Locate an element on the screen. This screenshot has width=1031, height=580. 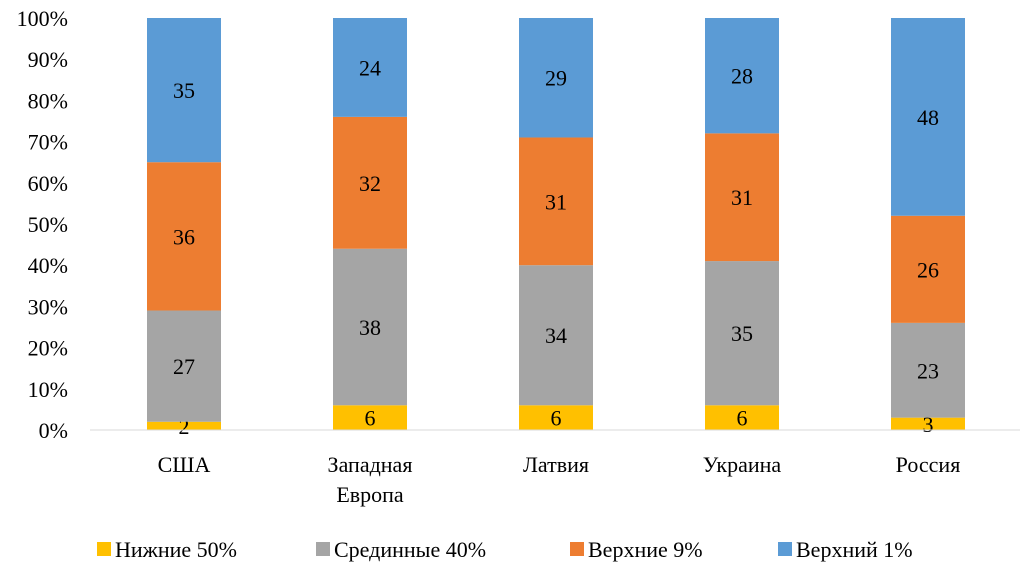
data-label: 32 is located at coordinates (370, 183).